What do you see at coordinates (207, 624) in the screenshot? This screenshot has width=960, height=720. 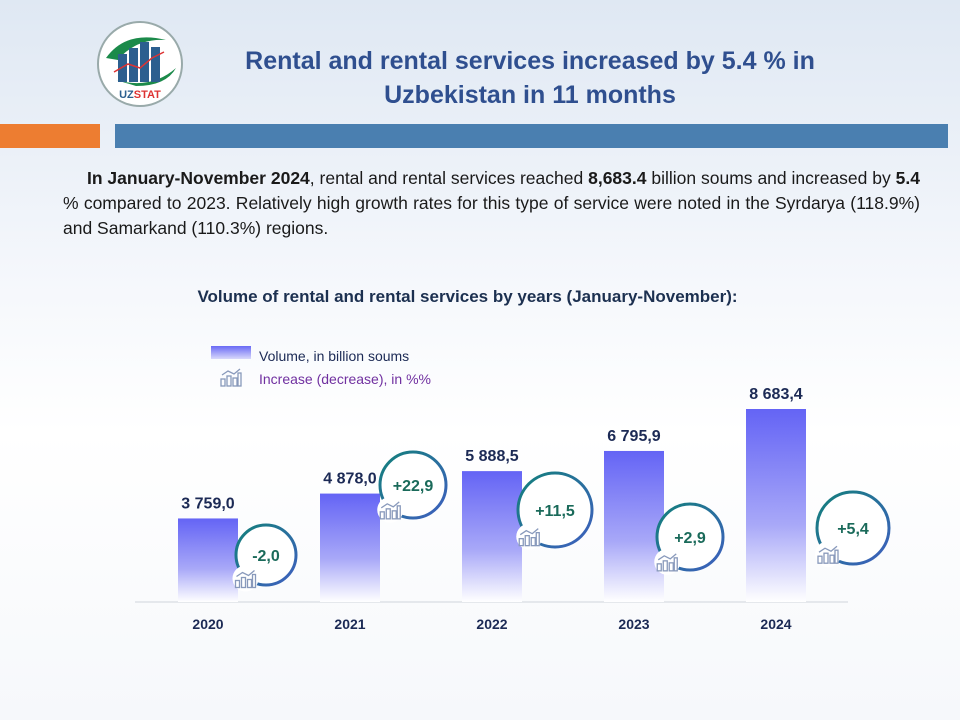 I see `x-tick-label: 2020` at bounding box center [207, 624].